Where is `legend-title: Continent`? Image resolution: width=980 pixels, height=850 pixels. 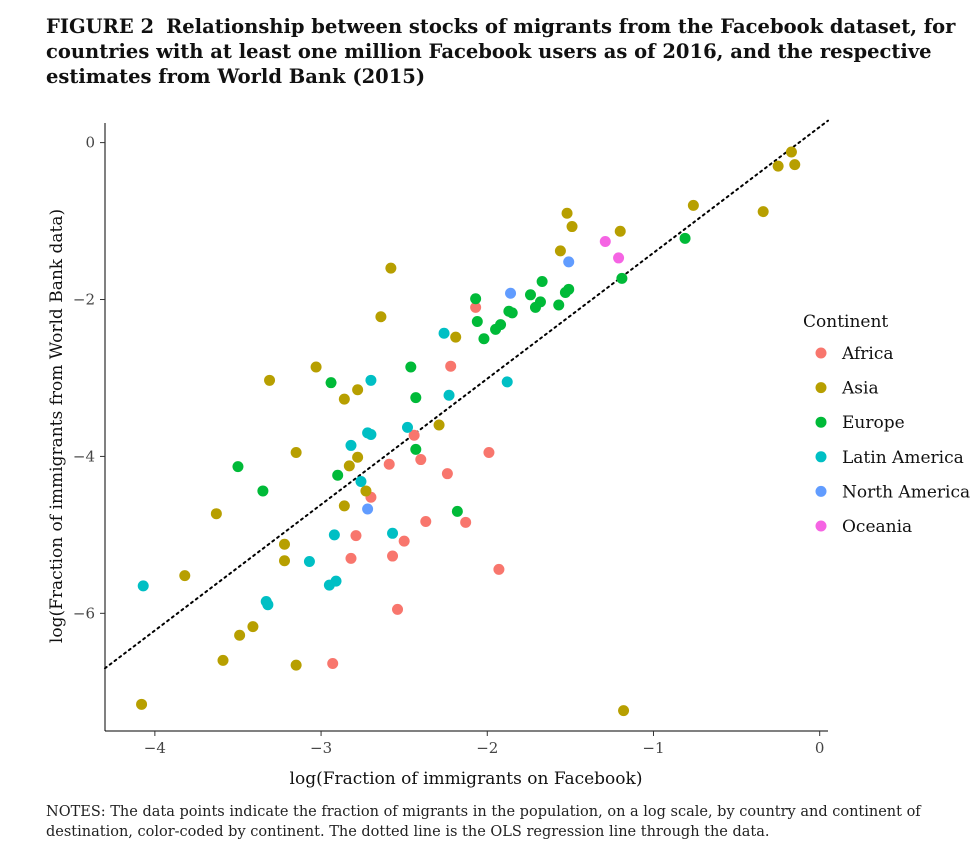
legend-title: Continent is located at coordinates (845, 322).